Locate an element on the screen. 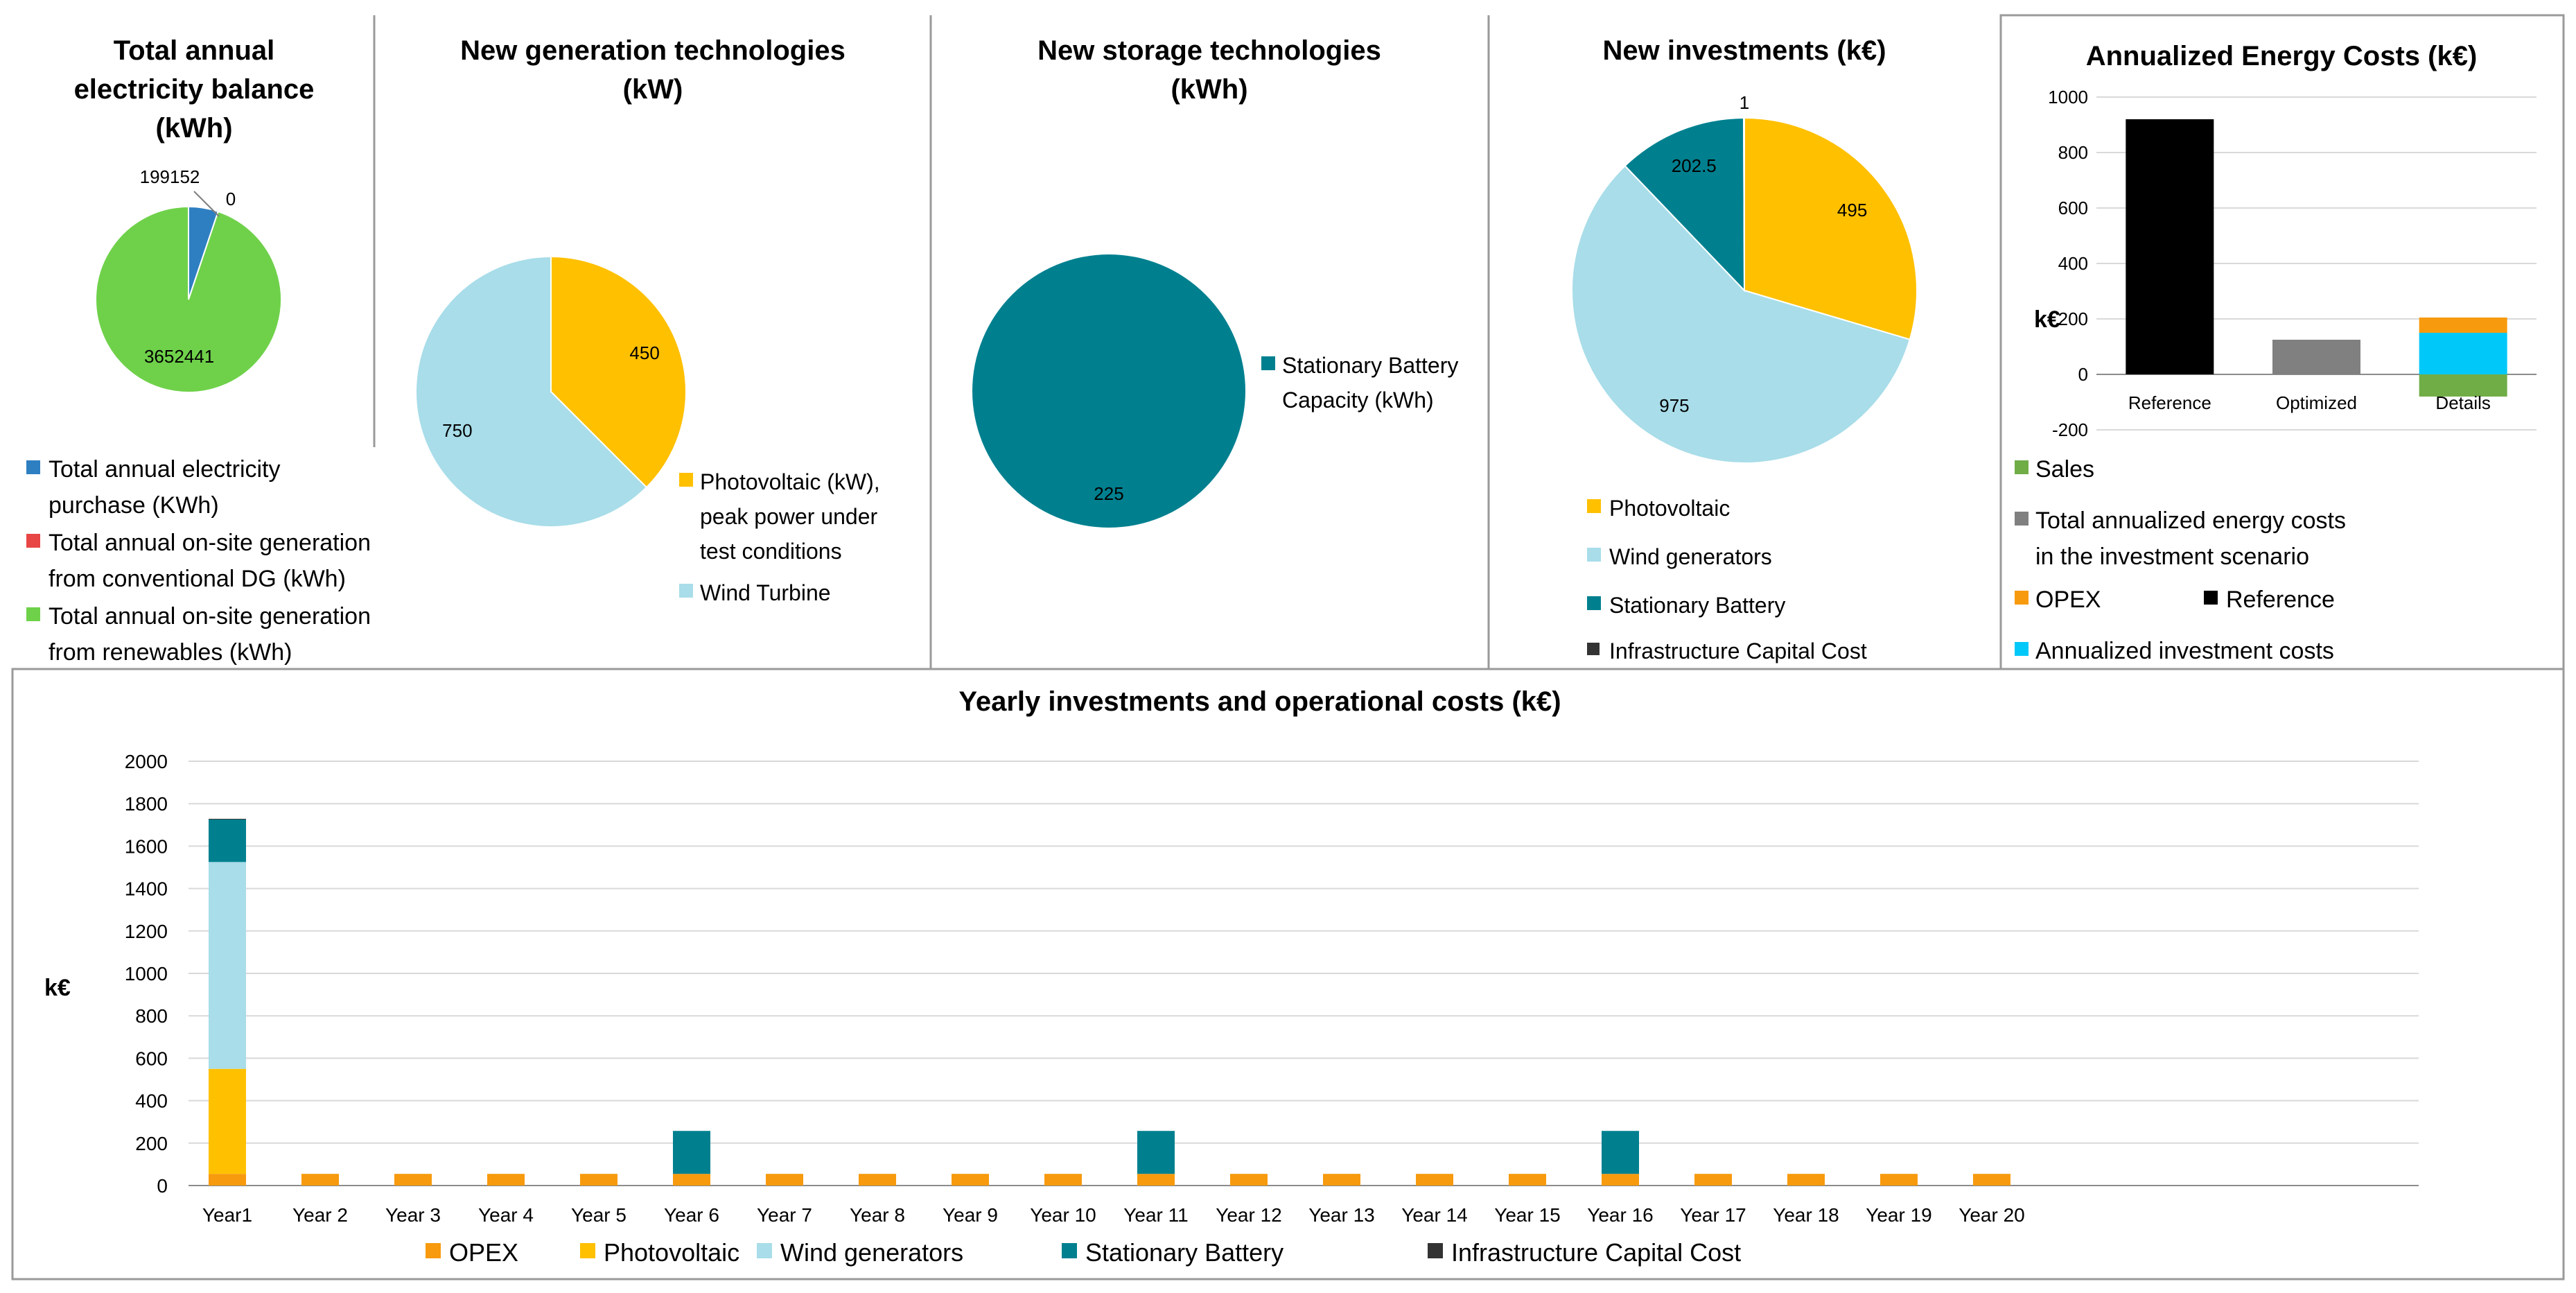 Image resolution: width=2576 pixels, height=1293 pixels. generation-pie: 450 750 is located at coordinates (551, 391).